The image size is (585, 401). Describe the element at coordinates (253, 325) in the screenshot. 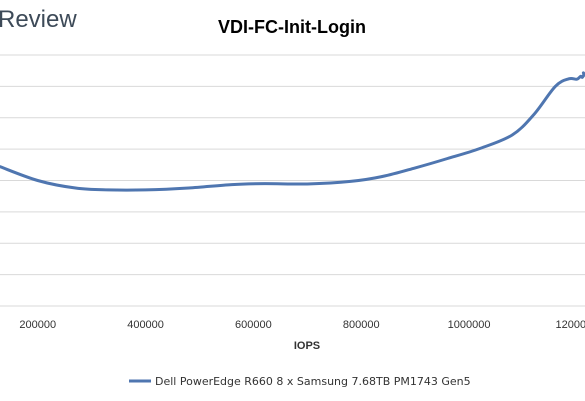

I see `x-tick-label: 600000` at that location.